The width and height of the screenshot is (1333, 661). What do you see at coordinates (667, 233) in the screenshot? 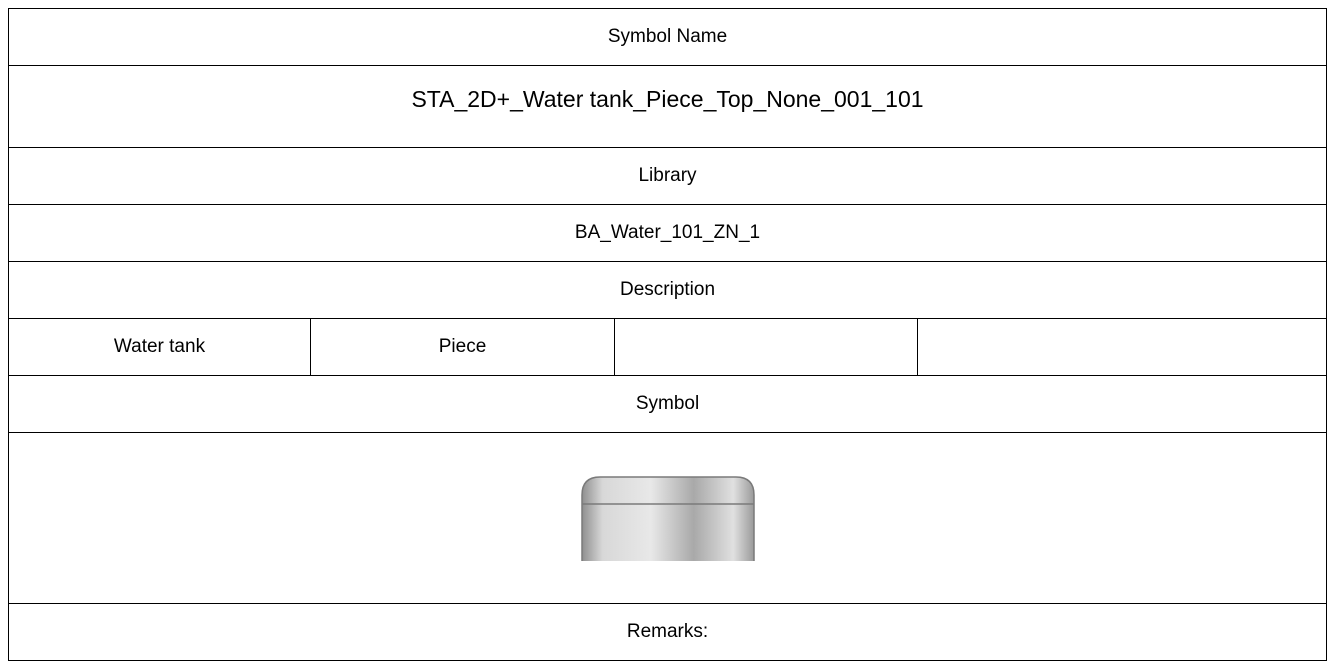
I see `library: BA_Water_101_ZN_1` at bounding box center [667, 233].